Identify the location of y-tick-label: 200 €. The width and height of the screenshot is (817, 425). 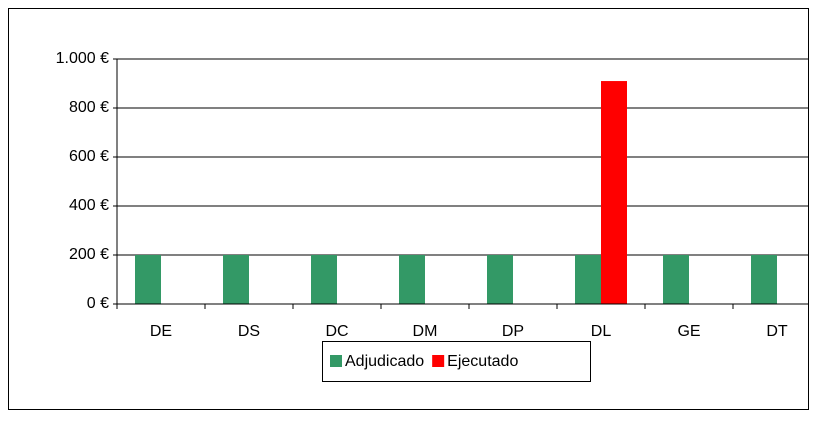
(89, 254).